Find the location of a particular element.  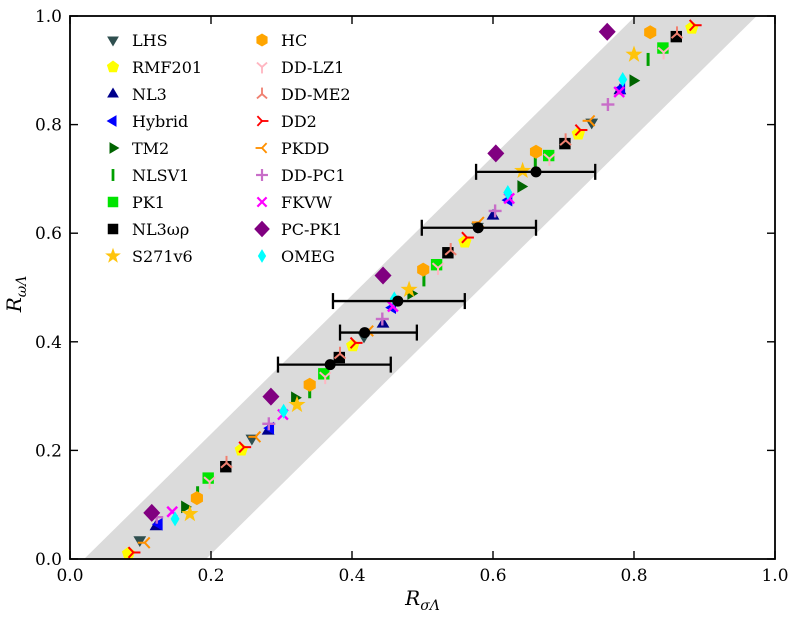

legend-label-FKVW: FKVW is located at coordinates (307, 202).